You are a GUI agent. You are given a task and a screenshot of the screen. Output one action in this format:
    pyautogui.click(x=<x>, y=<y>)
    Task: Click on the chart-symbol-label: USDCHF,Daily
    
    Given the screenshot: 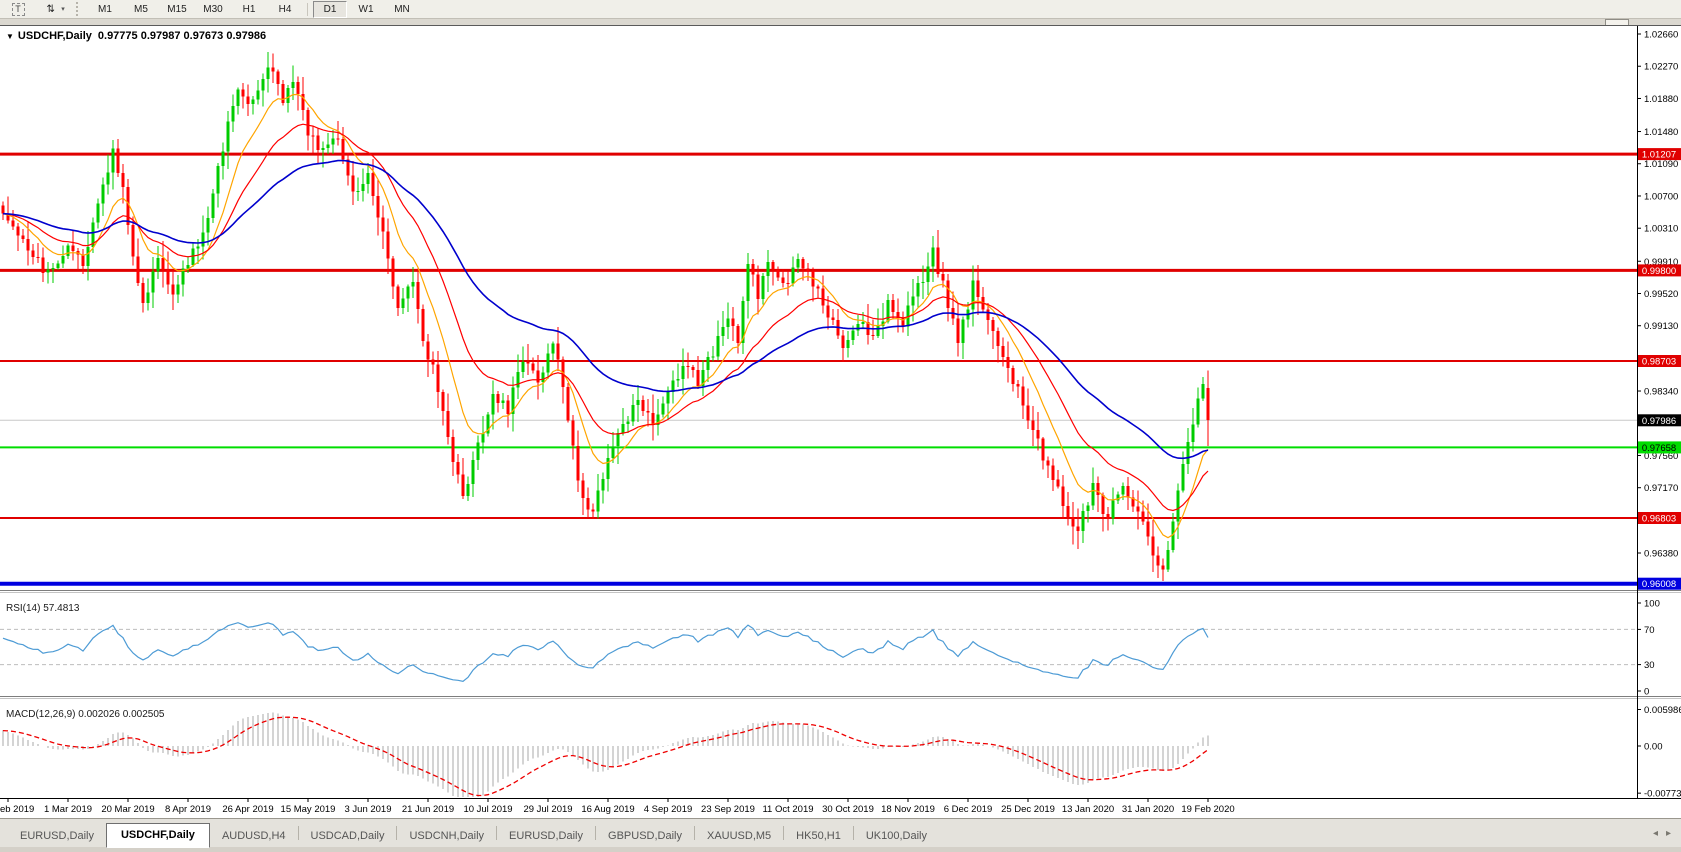 What is the action you would take?
    pyautogui.click(x=54, y=36)
    